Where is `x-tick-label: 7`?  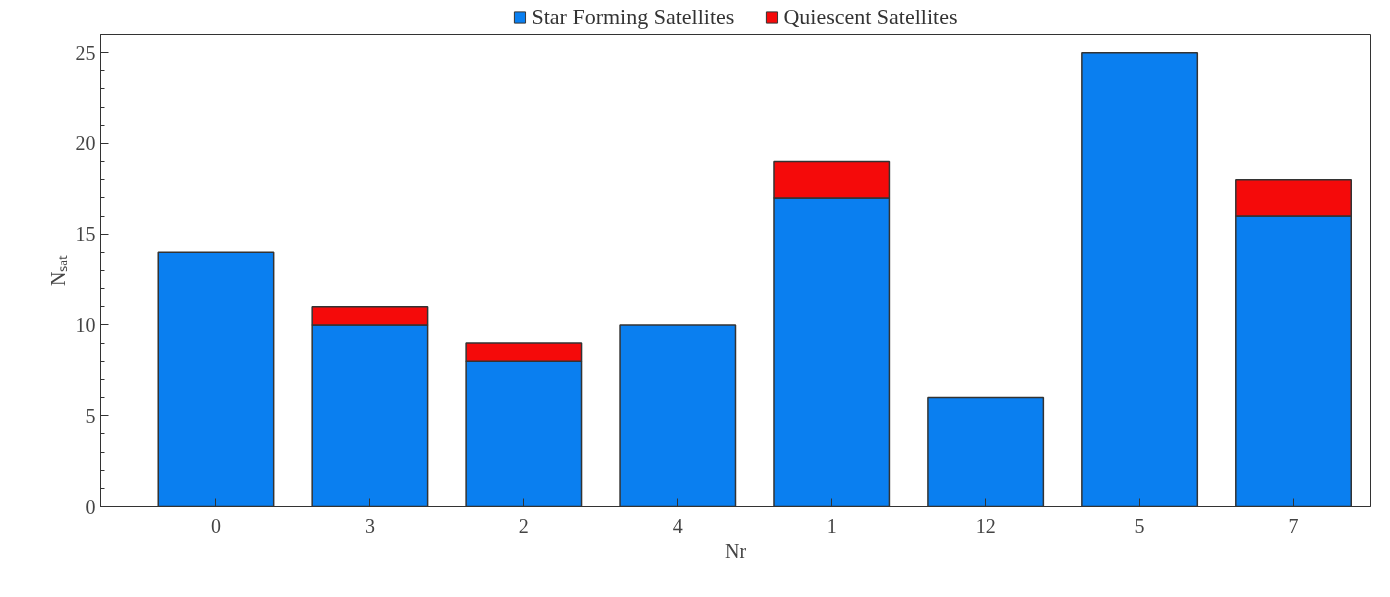 x-tick-label: 7 is located at coordinates (1293, 525).